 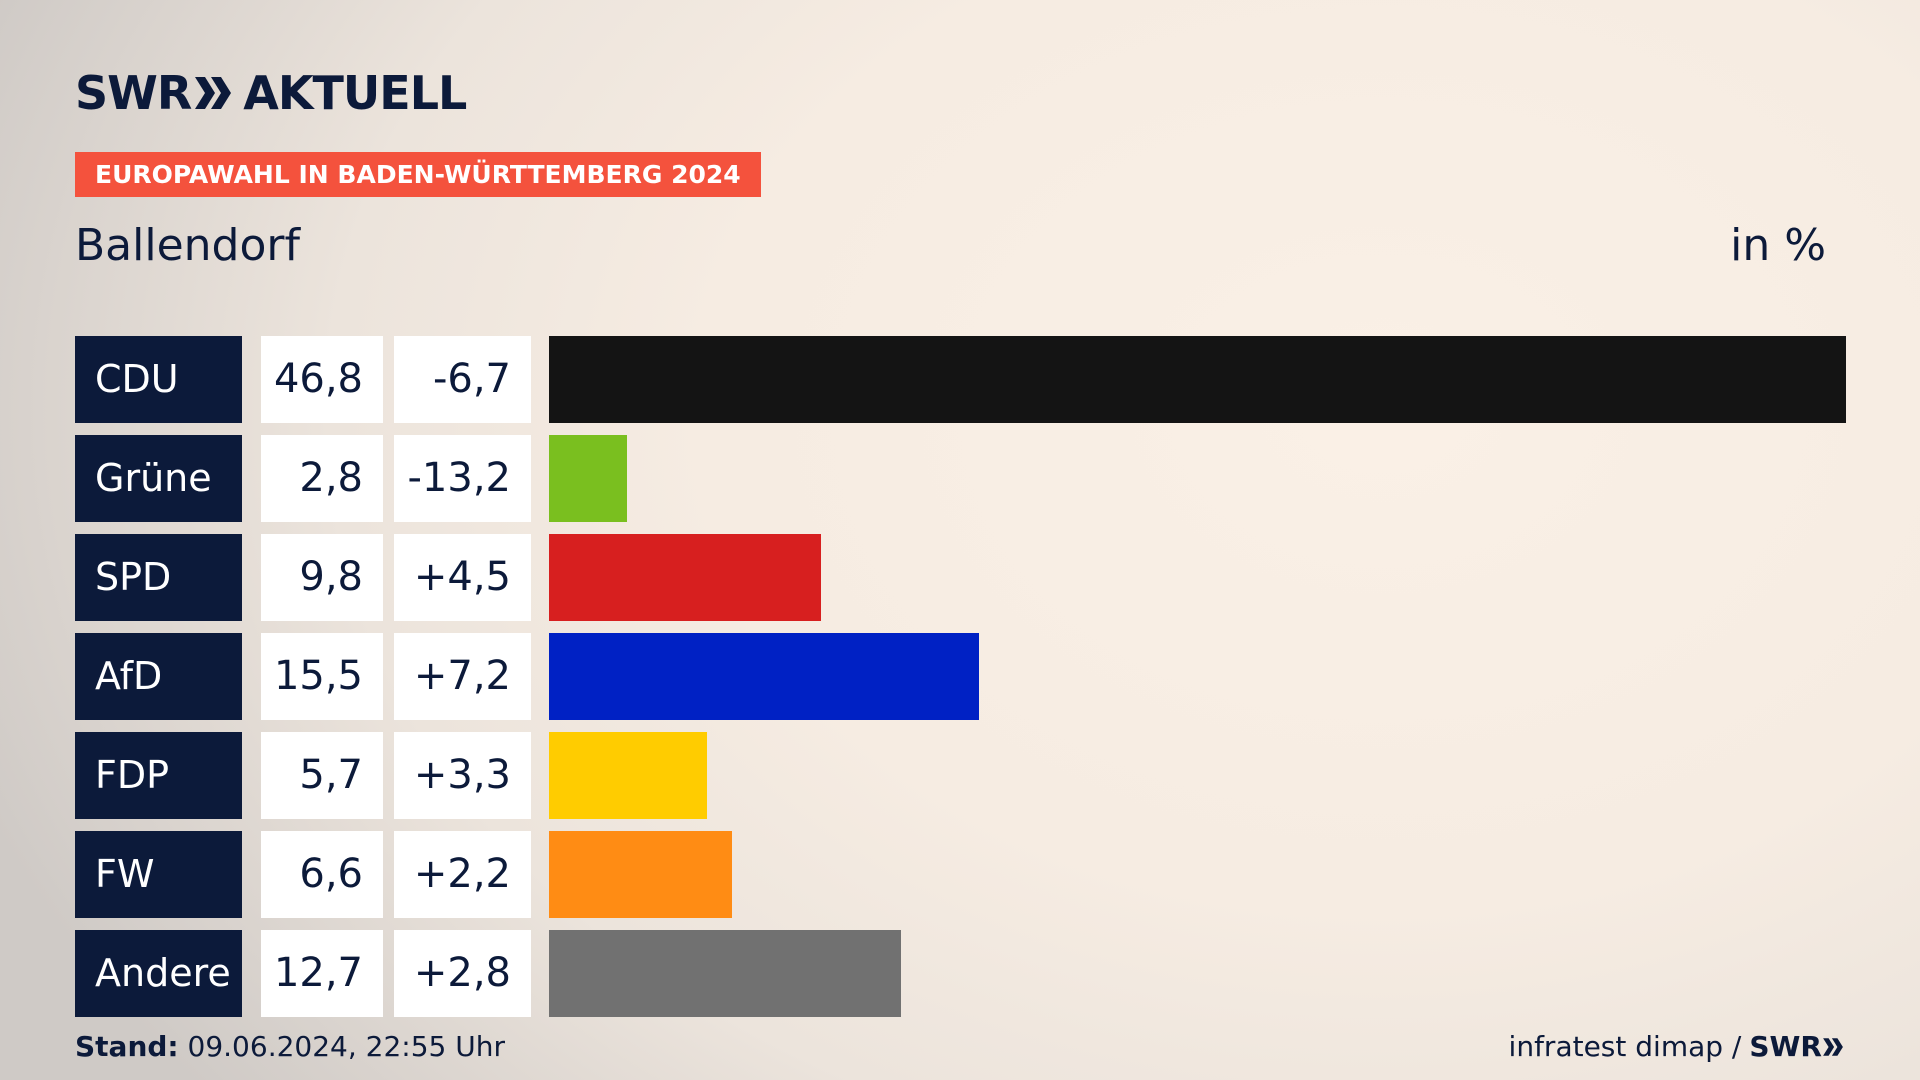 I want to click on change-label: -13,2, so click(x=462, y=478).